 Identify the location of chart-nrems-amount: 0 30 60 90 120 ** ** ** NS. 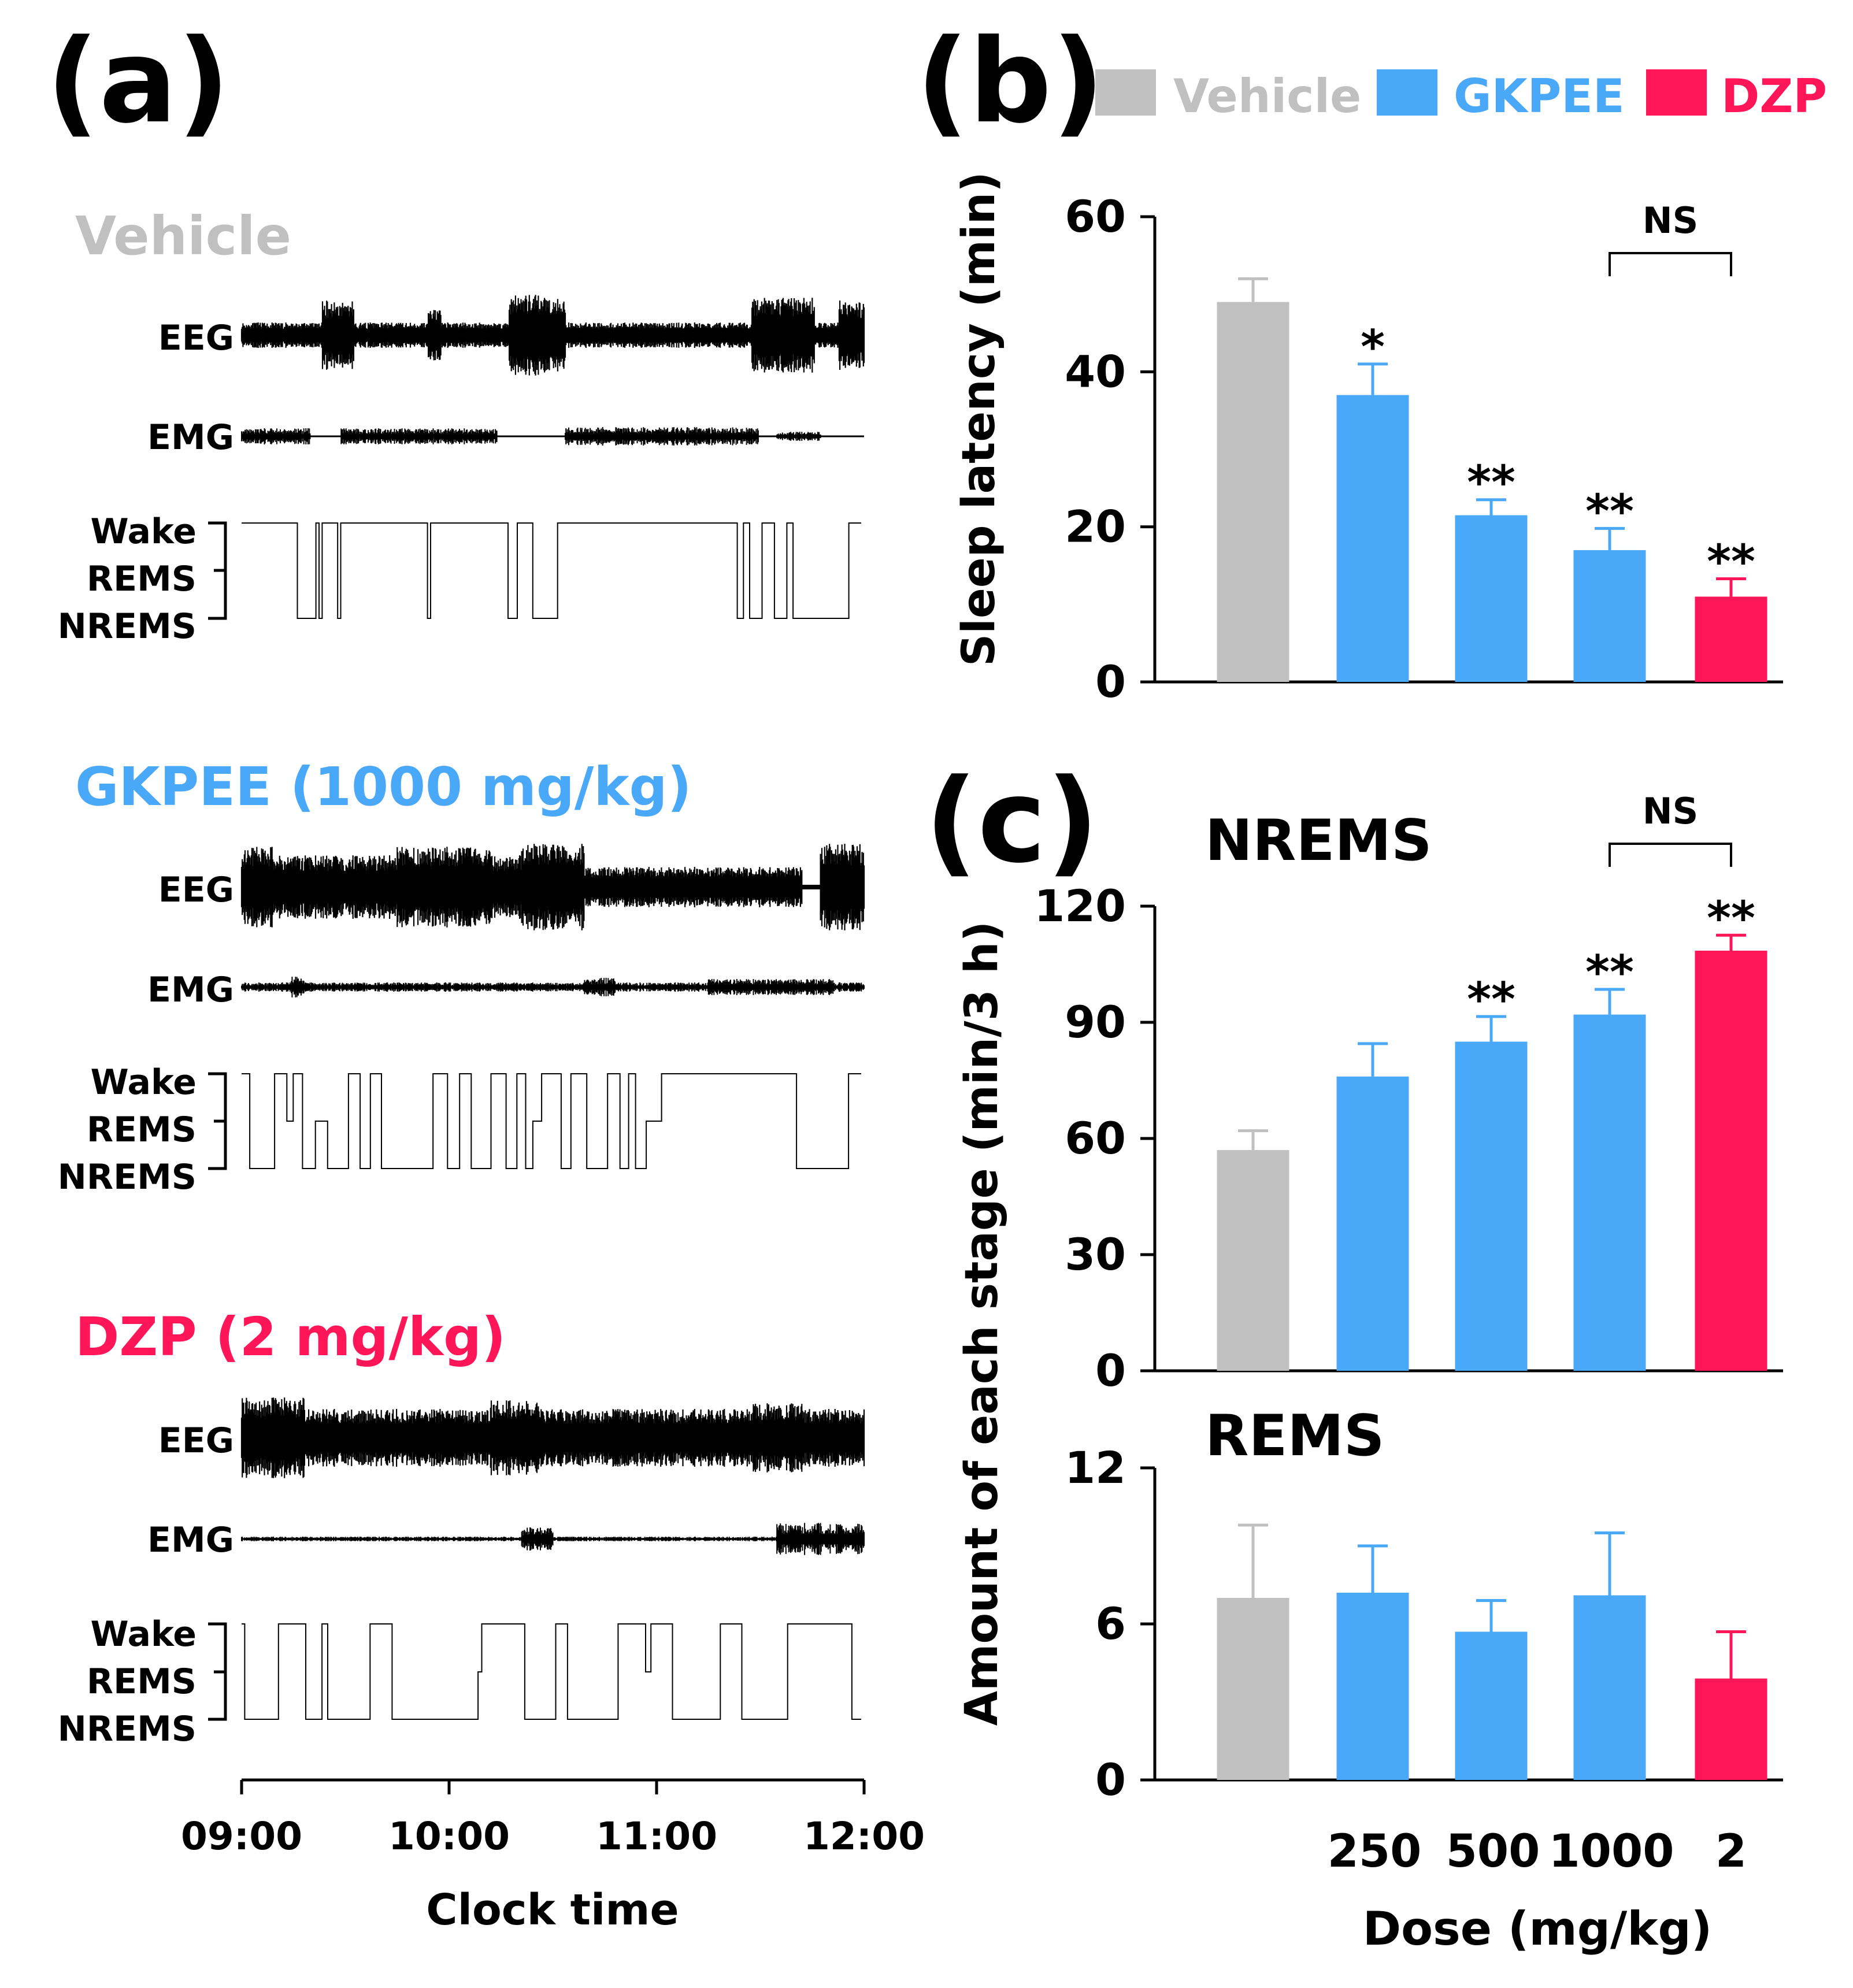
(1408, 1093).